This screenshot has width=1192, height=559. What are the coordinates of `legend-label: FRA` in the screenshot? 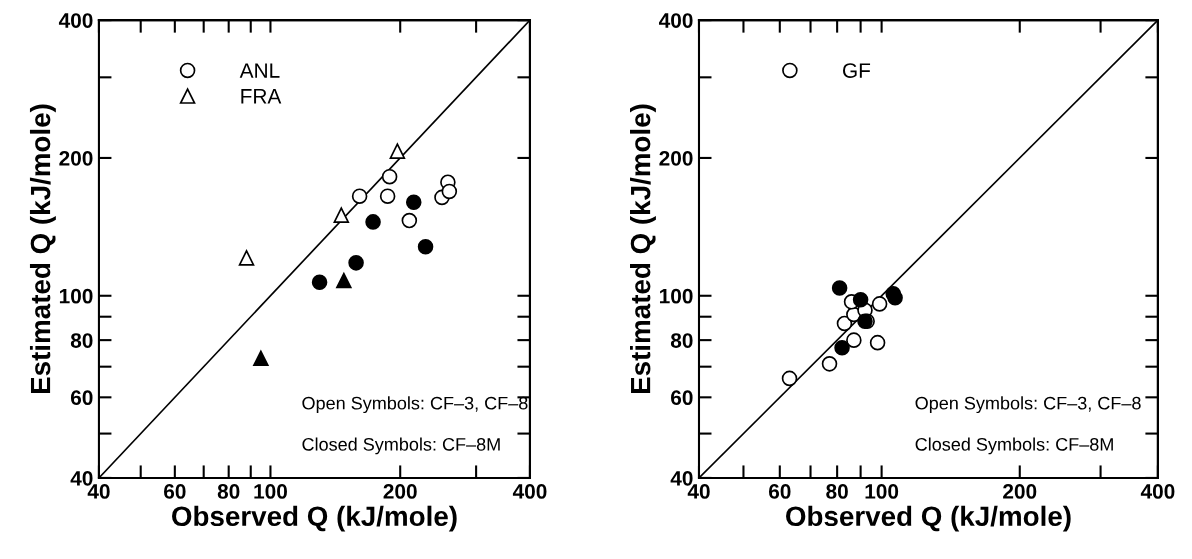 It's located at (261, 96).